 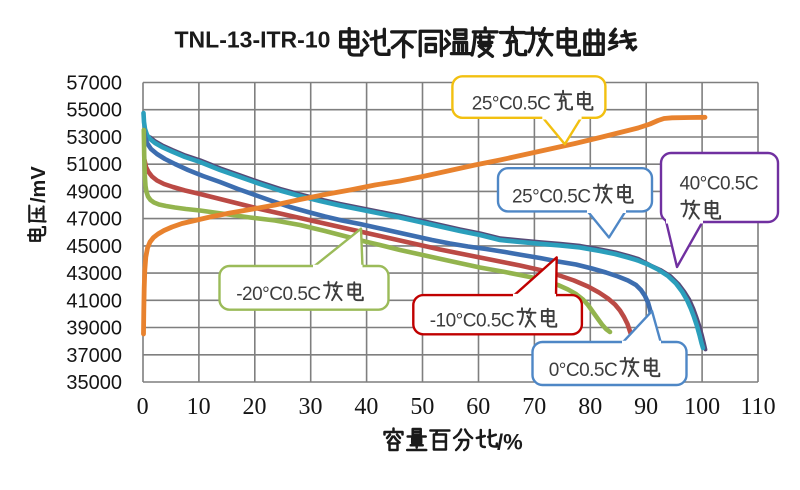 What do you see at coordinates (94, 84) in the screenshot?
I see `svg-text: 57000` at bounding box center [94, 84].